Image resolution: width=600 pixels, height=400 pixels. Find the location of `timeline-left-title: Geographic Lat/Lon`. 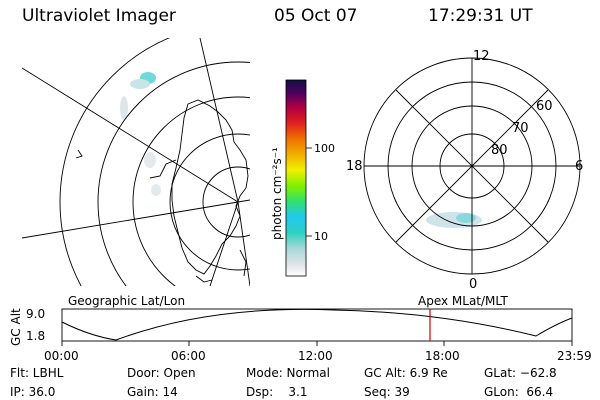

timeline-left-title: Geographic Lat/Lon is located at coordinates (126, 301).